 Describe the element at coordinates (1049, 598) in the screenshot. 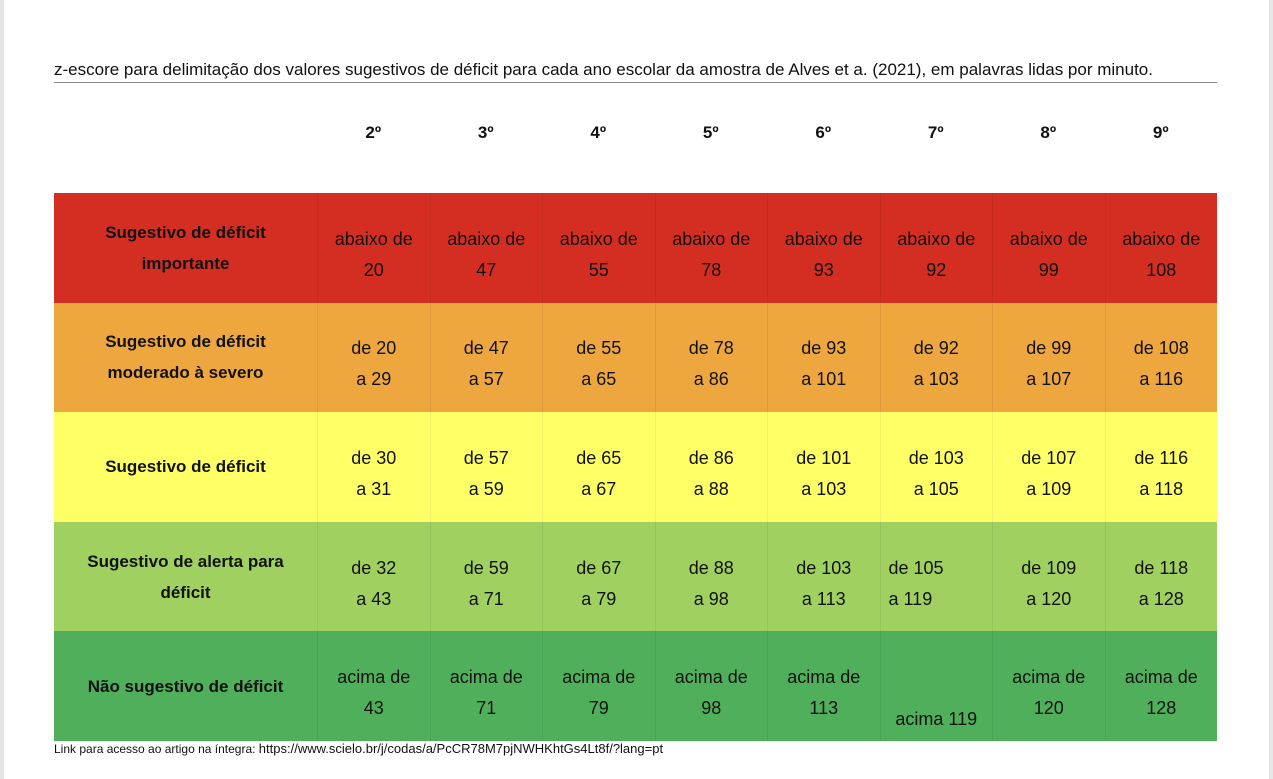

I see `cell-line-2: a 120` at that location.